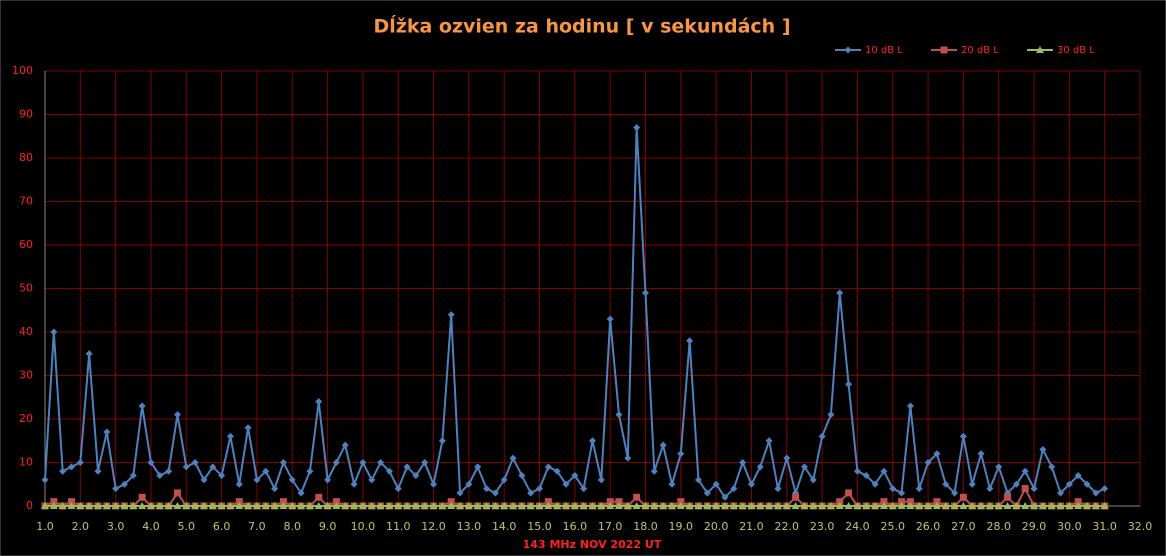 Image resolution: width=1166 pixels, height=556 pixels. Describe the element at coordinates (328, 526) in the screenshot. I see `x-tick-label: 9.0` at that location.